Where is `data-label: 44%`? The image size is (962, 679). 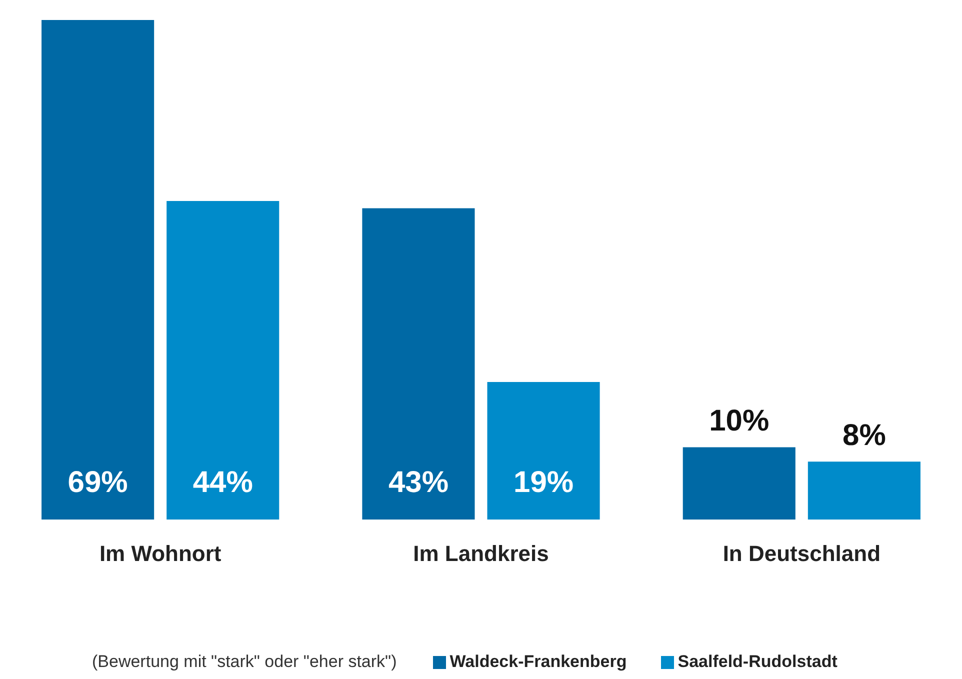
data-label: 44% is located at coordinates (222, 482).